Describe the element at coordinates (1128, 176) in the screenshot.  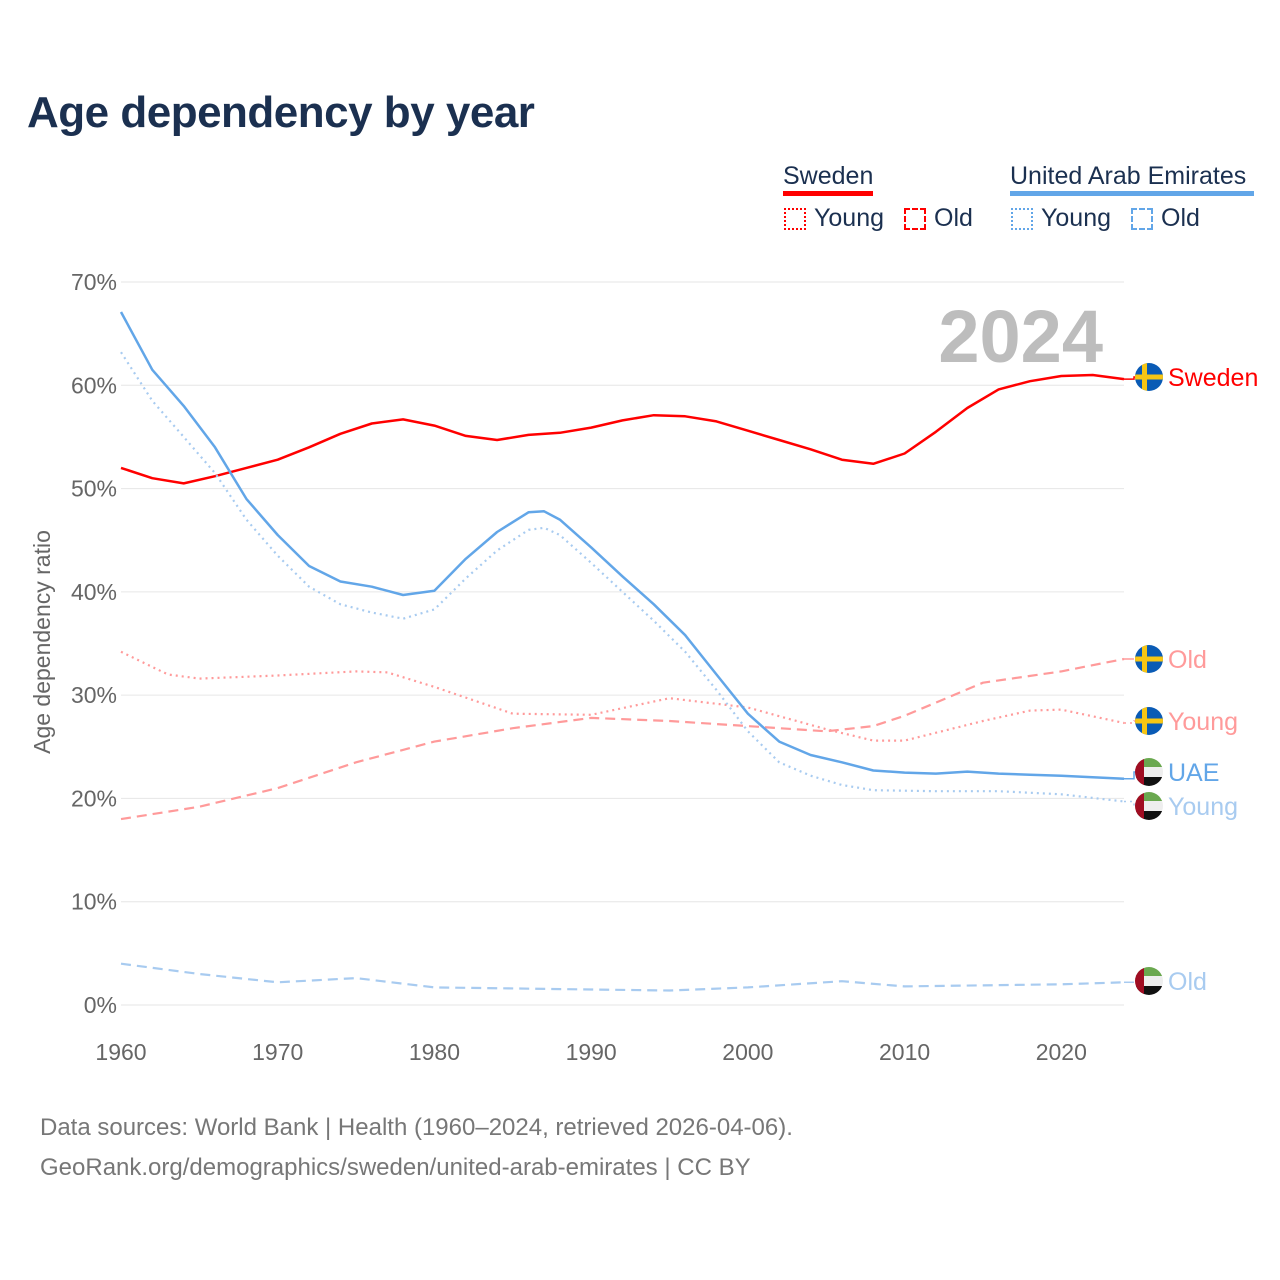
I see `legend-group-uae: United Arab Emirates` at that location.